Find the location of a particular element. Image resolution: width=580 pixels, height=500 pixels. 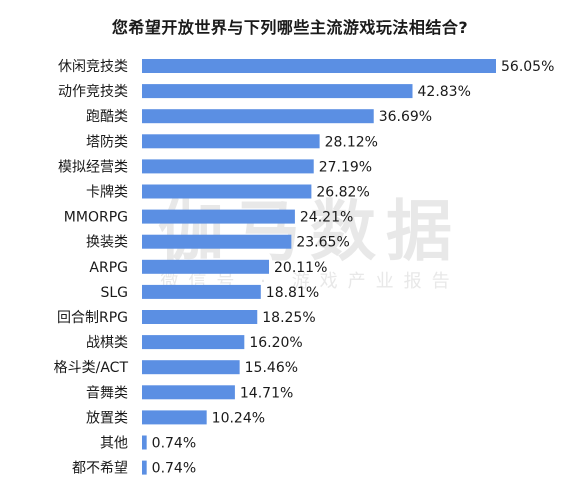

value-label: 27.19% is located at coordinates (345, 167).